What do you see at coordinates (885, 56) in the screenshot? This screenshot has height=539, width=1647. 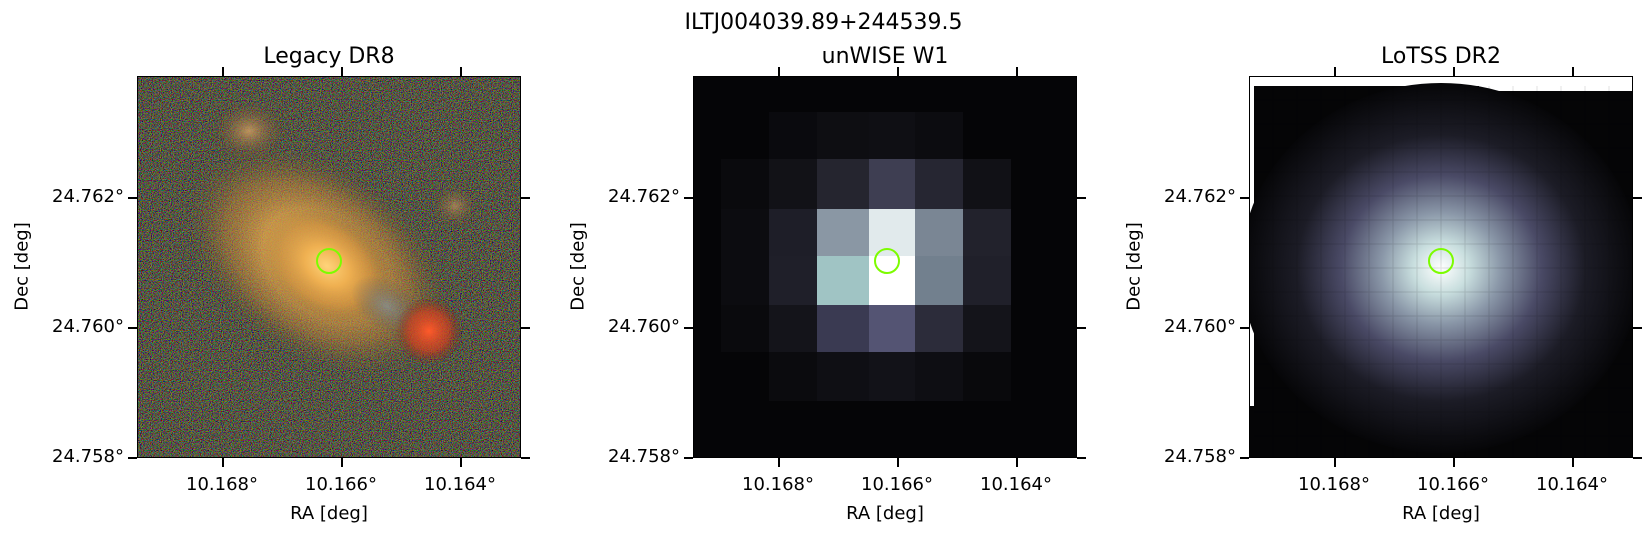 I see `panel-title-unwise: unWISE W1` at bounding box center [885, 56].